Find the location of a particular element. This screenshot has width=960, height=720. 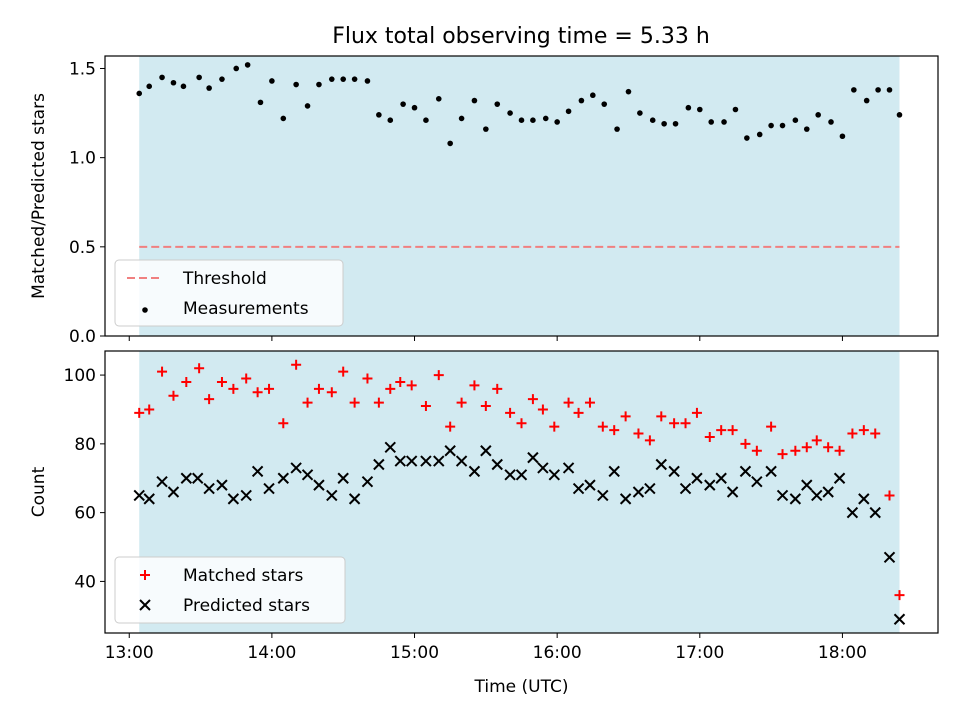

legend-box is located at coordinates (230, 590).